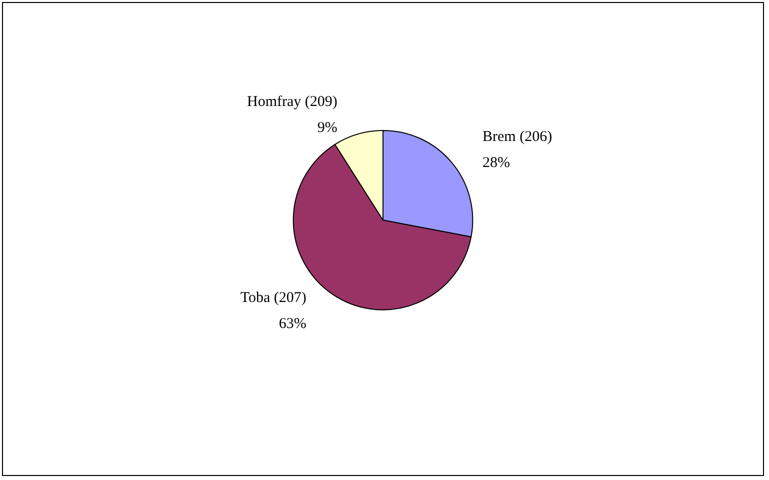  I want to click on slice-label: Homfray (209), so click(292, 102).